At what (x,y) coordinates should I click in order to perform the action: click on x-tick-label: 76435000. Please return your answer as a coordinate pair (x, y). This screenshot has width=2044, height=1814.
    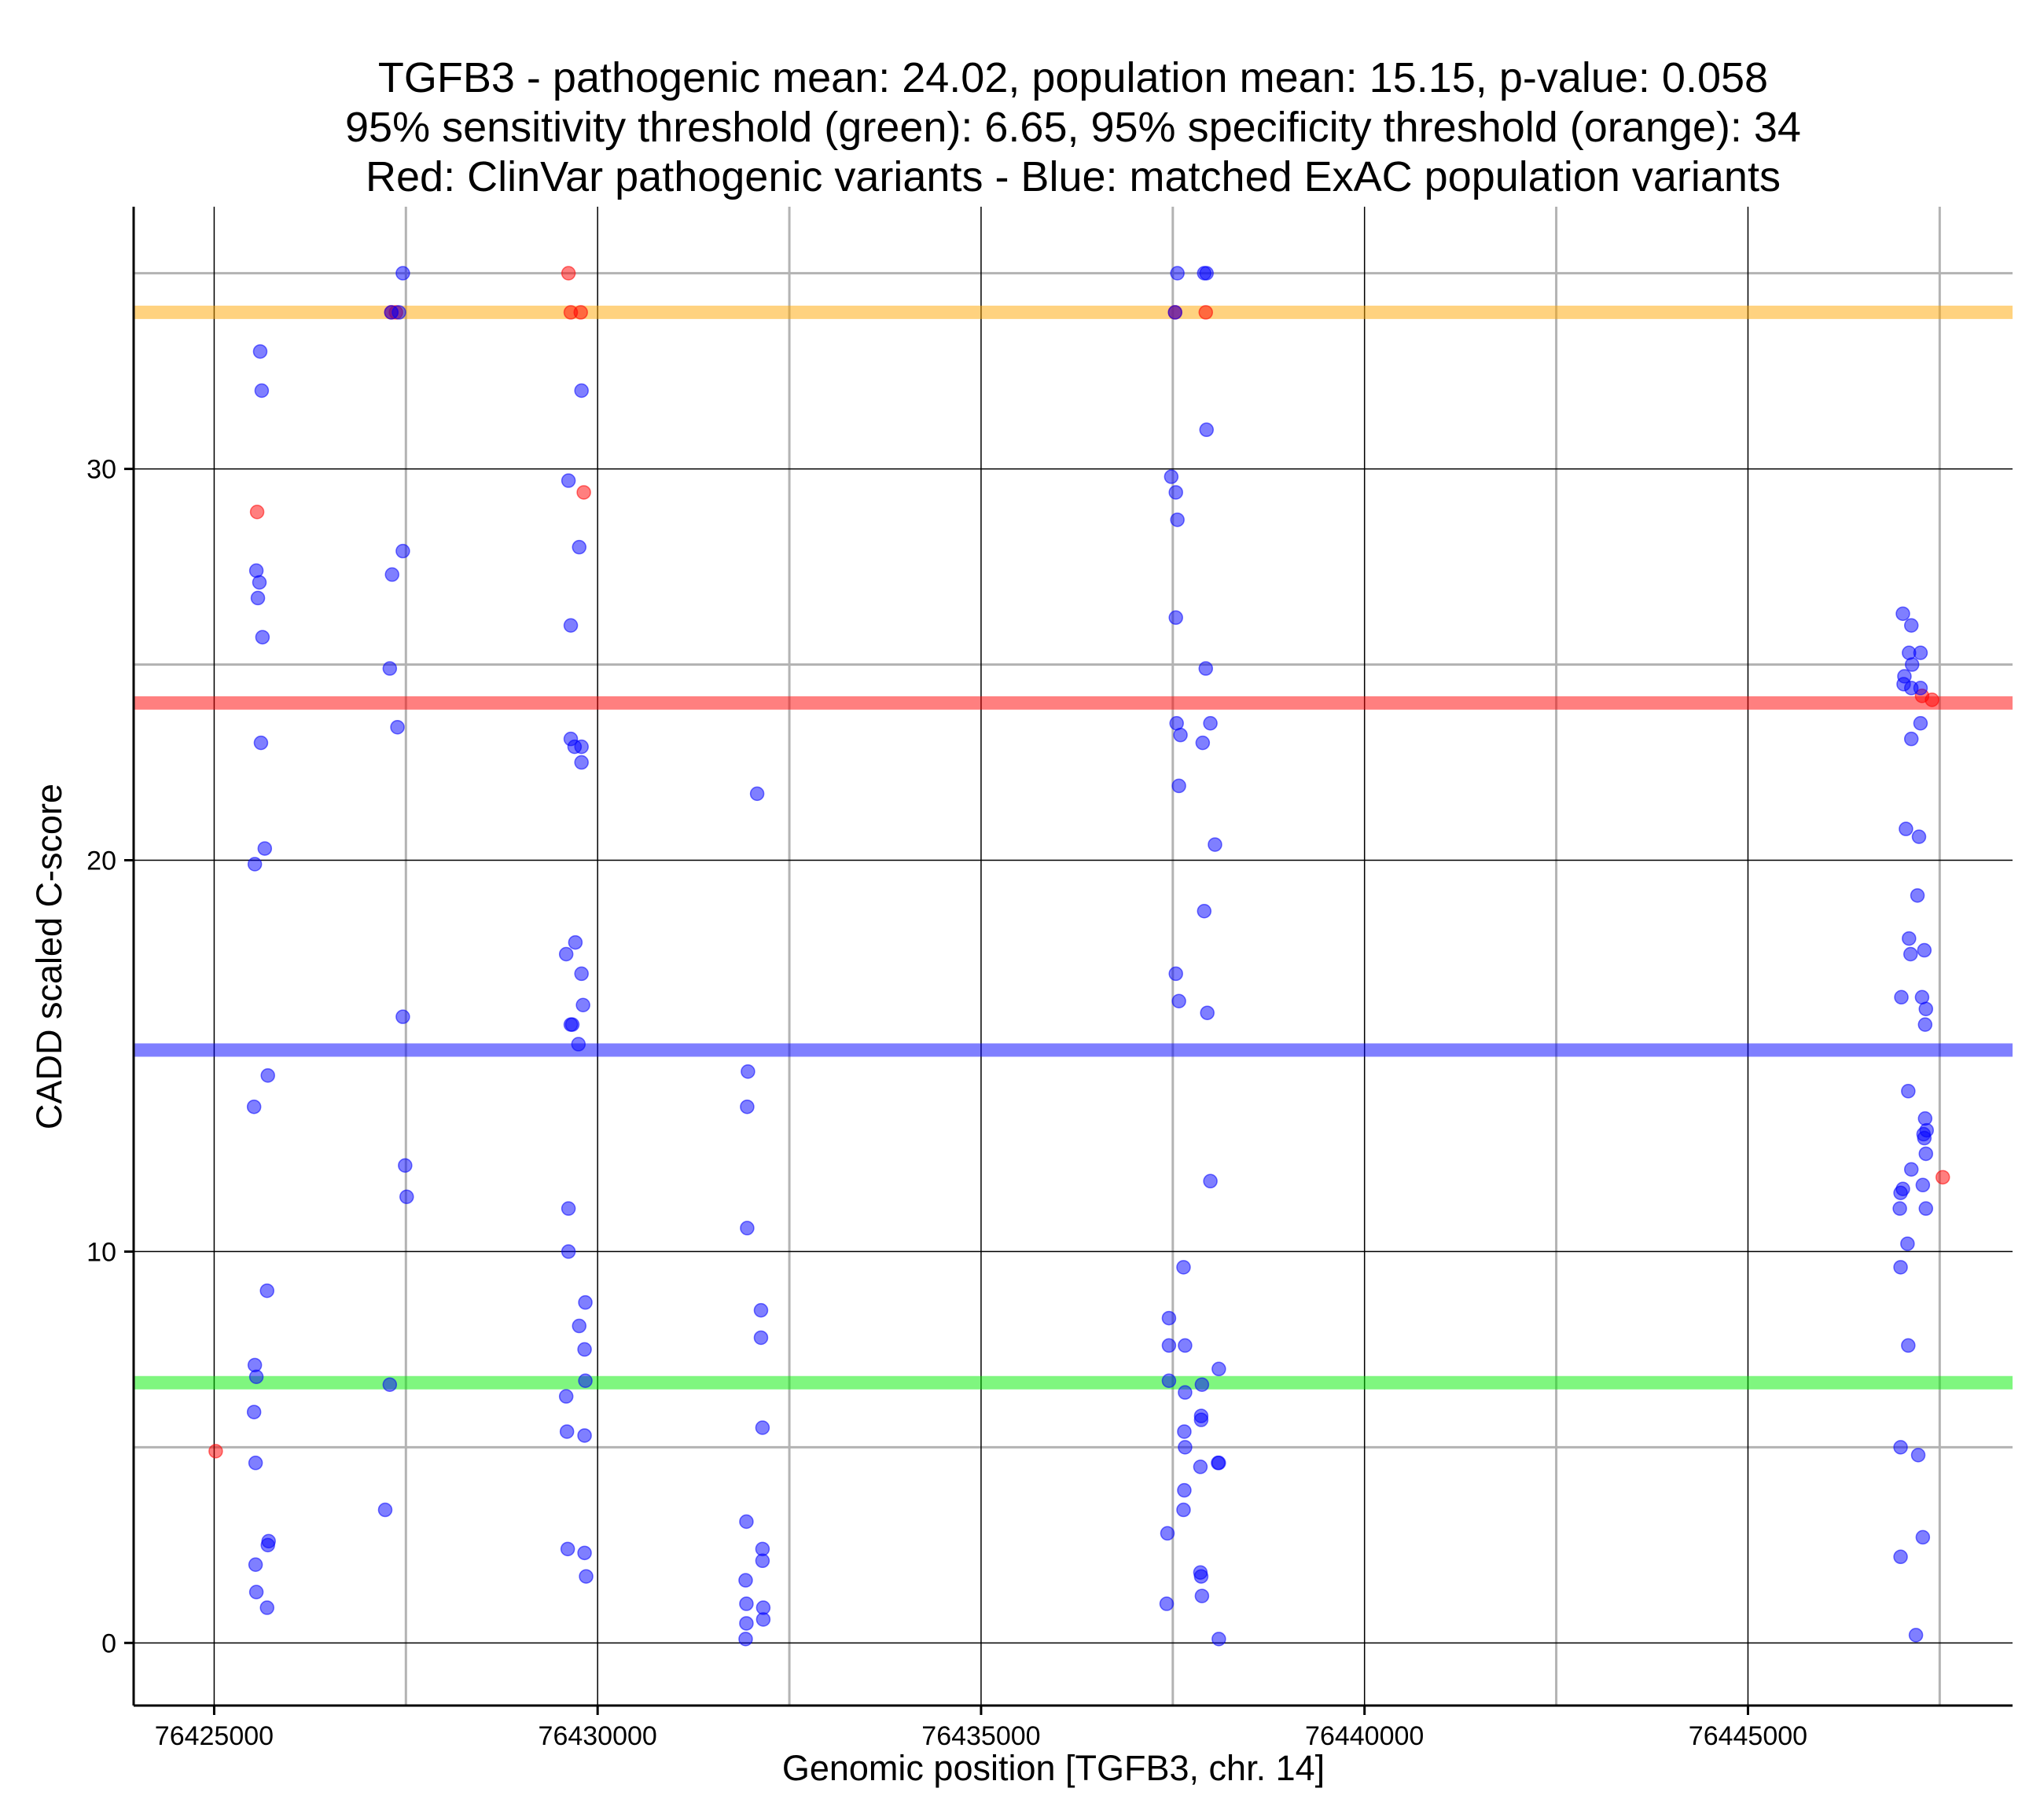
    Looking at the image, I should click on (981, 1736).